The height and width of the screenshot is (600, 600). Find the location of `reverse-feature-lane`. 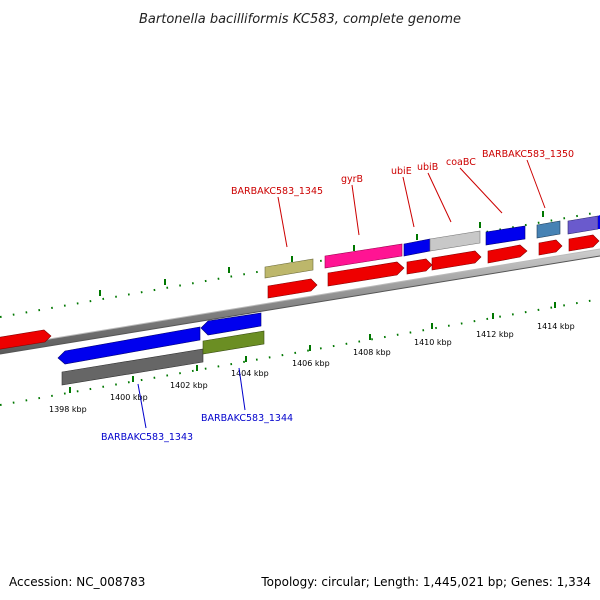

reverse-feature-lane is located at coordinates (161, 349).